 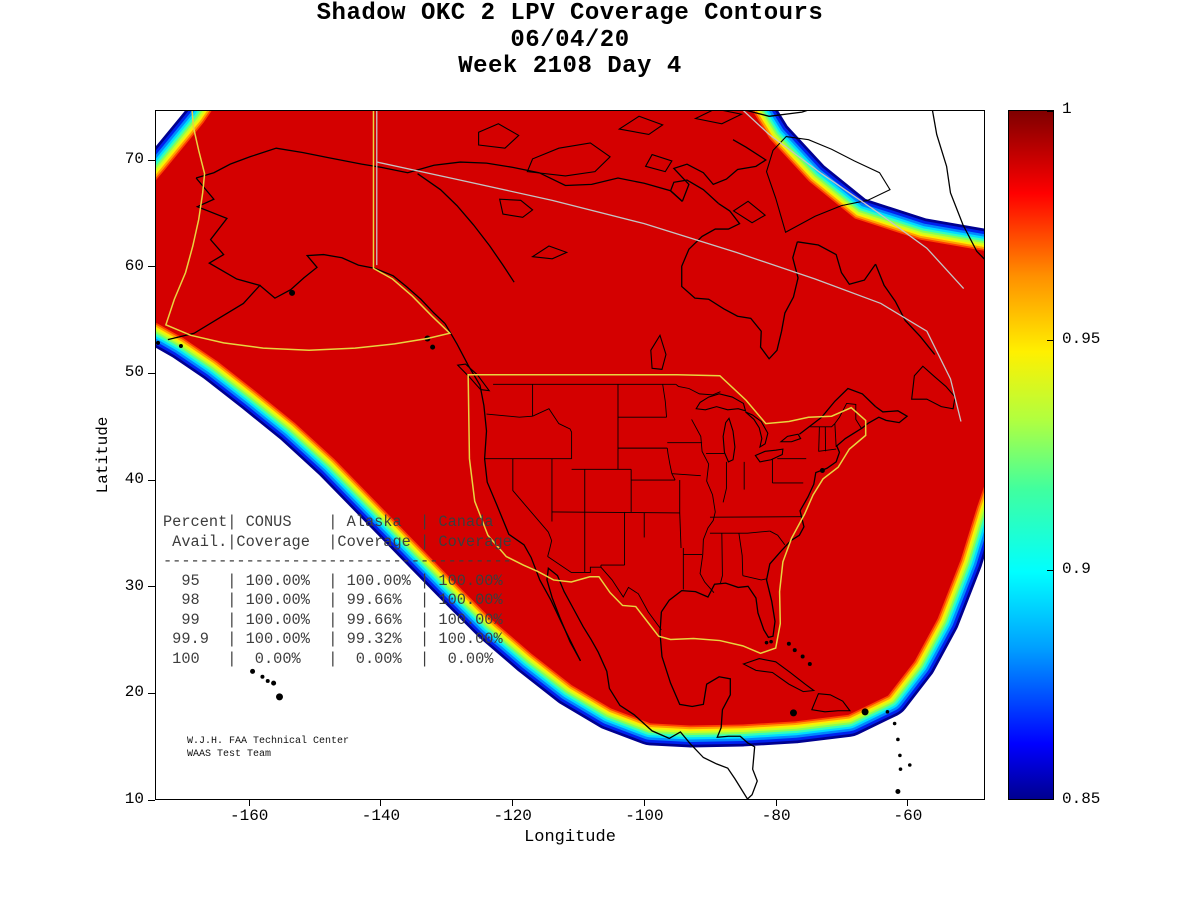 I want to click on lake-superior, so click(x=721, y=402).